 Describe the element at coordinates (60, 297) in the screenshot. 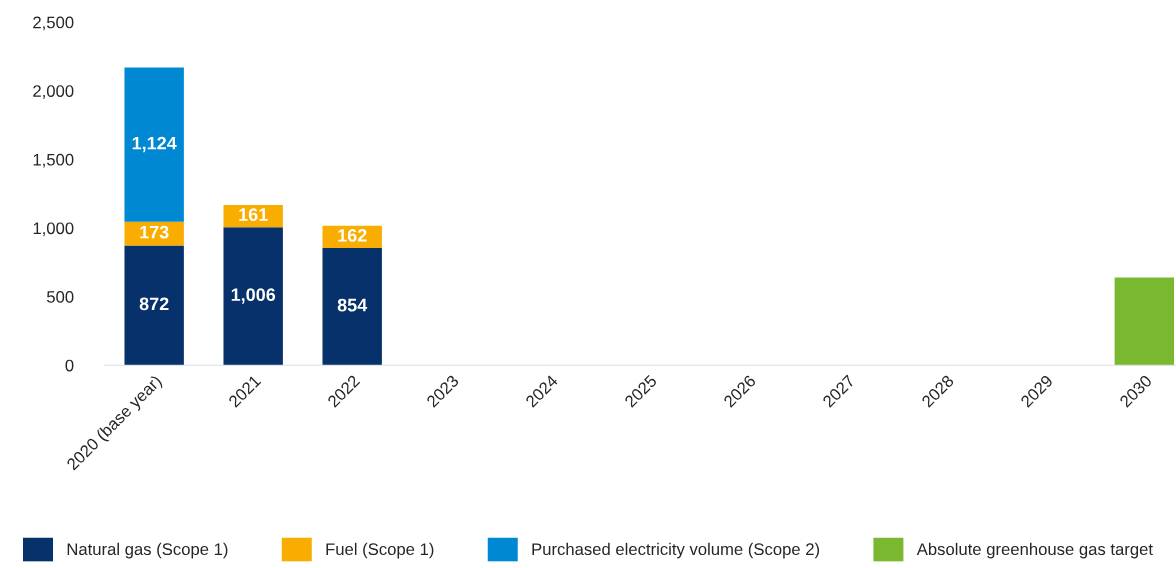

I see `y-tick-label: 500` at that location.